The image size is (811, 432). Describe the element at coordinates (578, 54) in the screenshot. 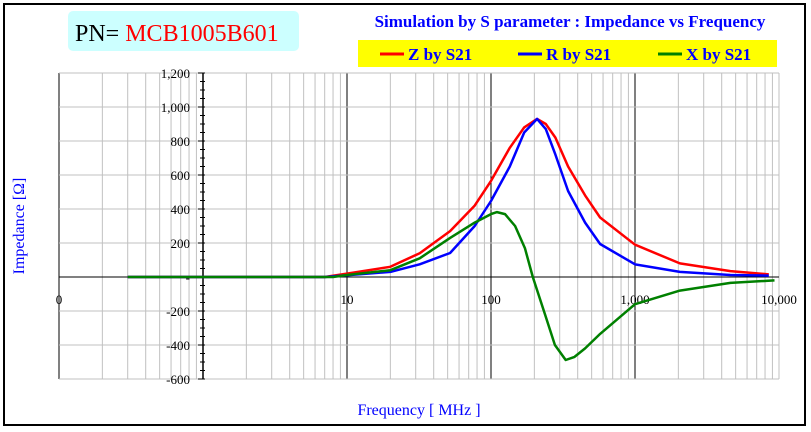

I see `legend-label: R by S21` at that location.